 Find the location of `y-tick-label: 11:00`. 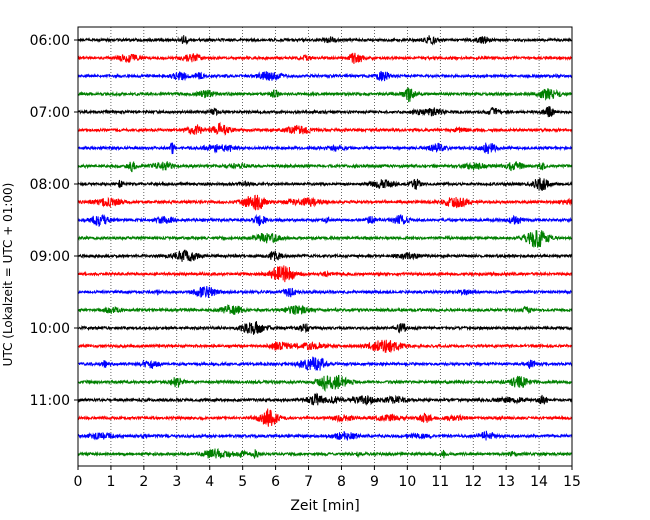

y-tick-label: 11:00 is located at coordinates (50, 401).